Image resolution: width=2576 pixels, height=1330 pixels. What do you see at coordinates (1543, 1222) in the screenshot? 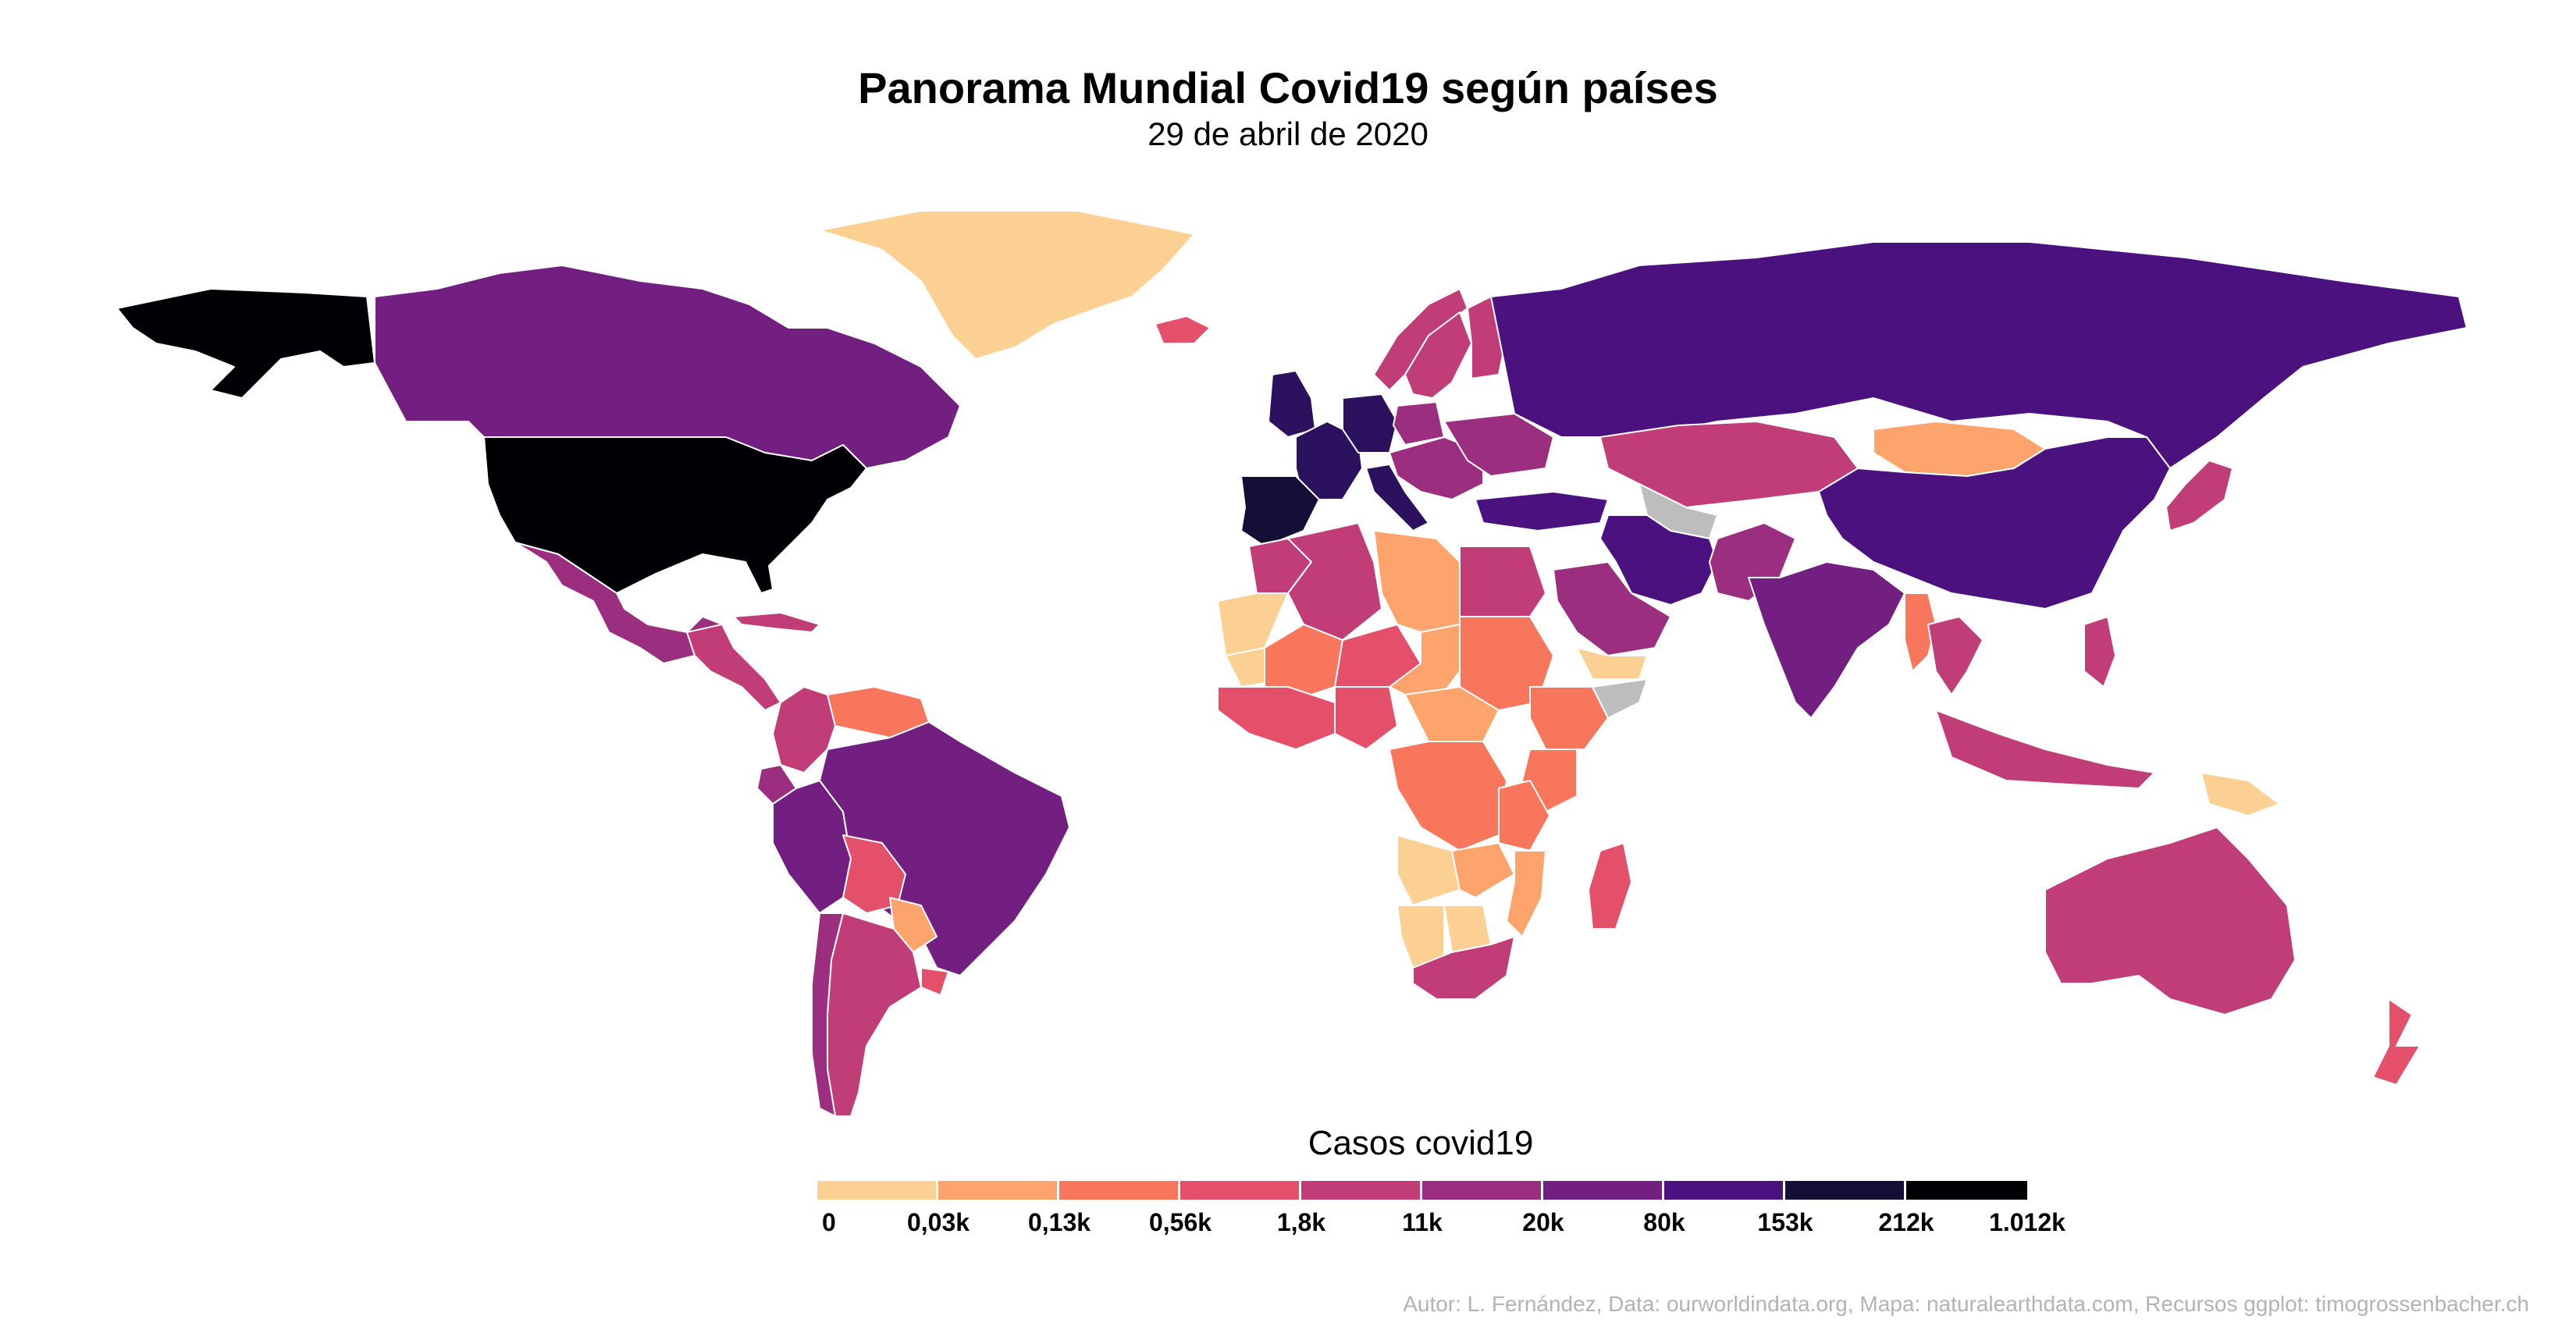
I see `legend-label: 20k` at bounding box center [1543, 1222].